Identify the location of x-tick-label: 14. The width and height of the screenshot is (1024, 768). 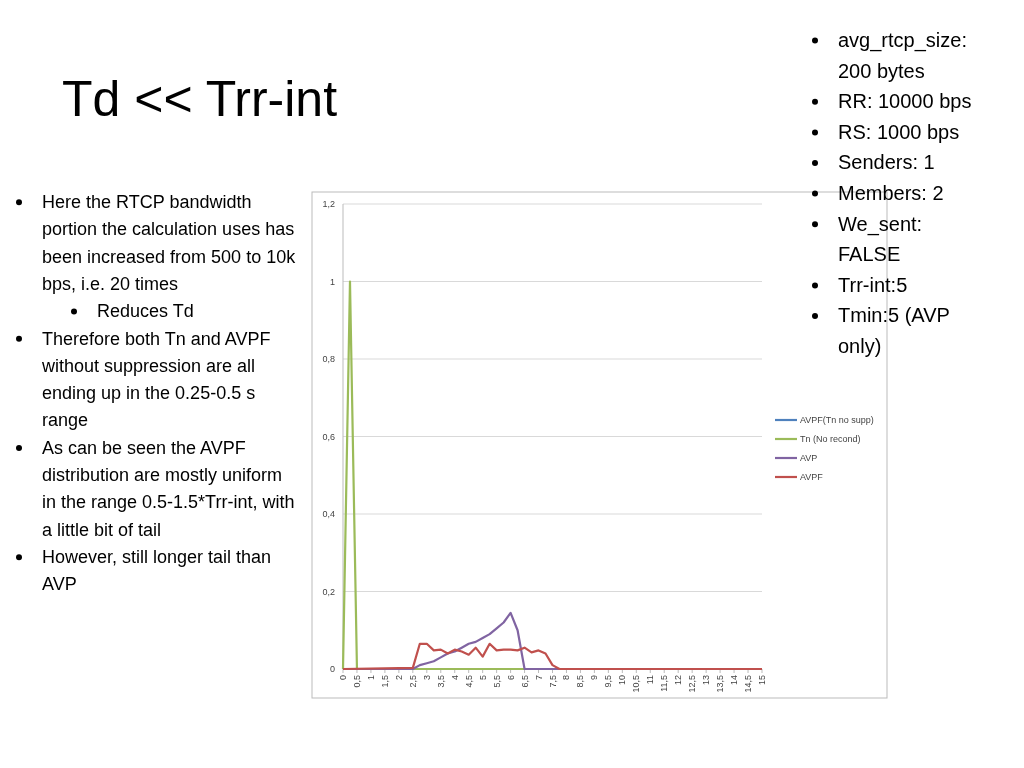
(734, 680).